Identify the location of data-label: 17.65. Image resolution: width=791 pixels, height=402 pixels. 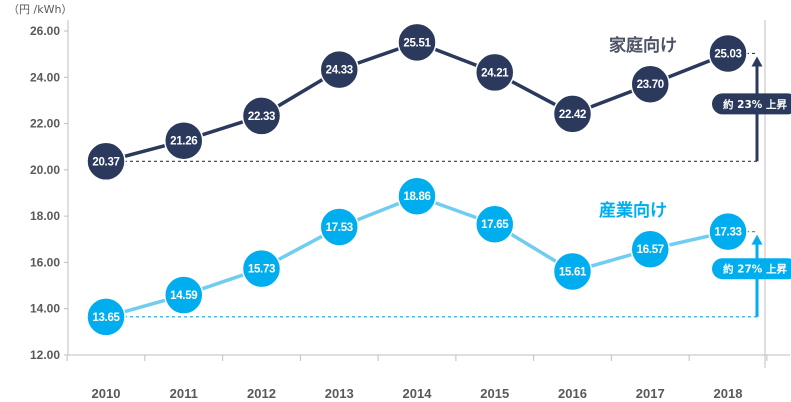
(495, 225).